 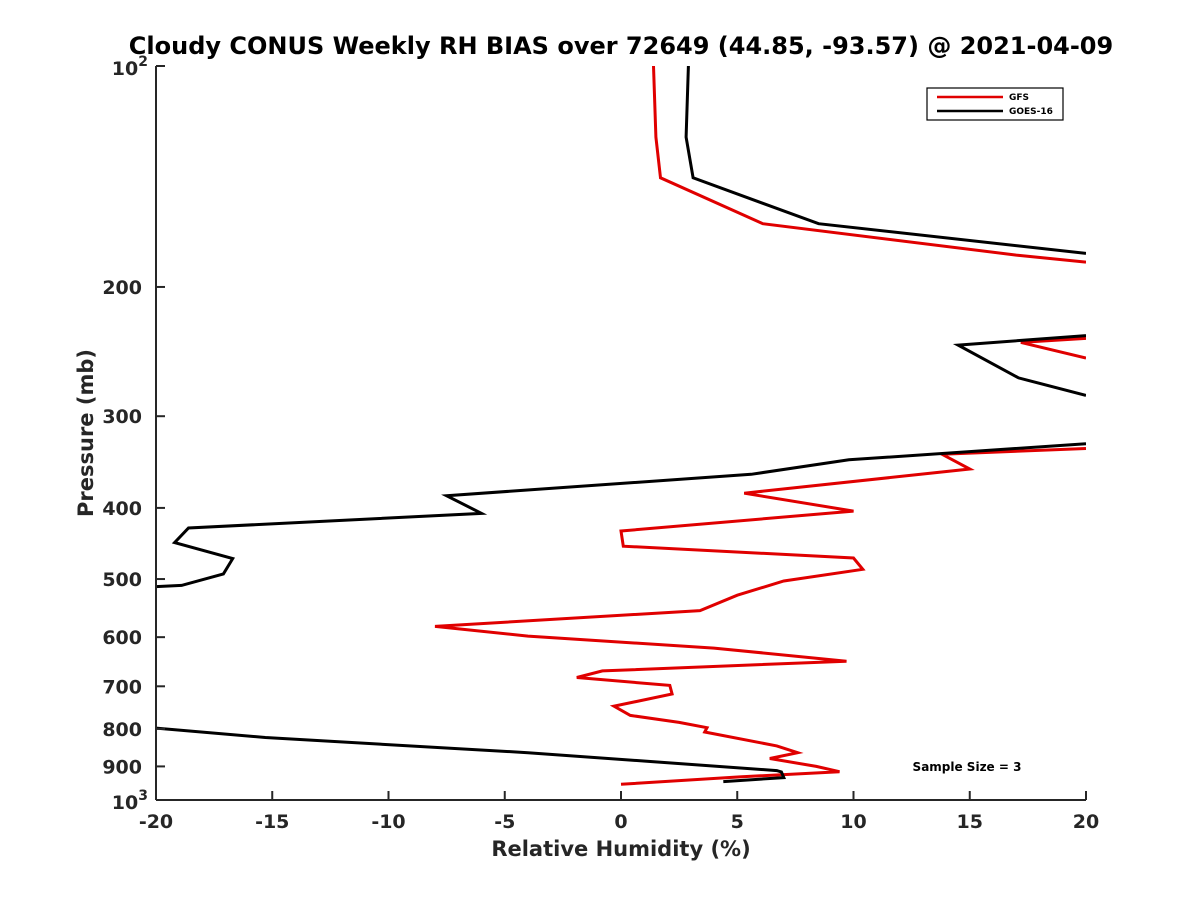 What do you see at coordinates (272, 822) in the screenshot?
I see `x-tick-label: -15` at bounding box center [272, 822].